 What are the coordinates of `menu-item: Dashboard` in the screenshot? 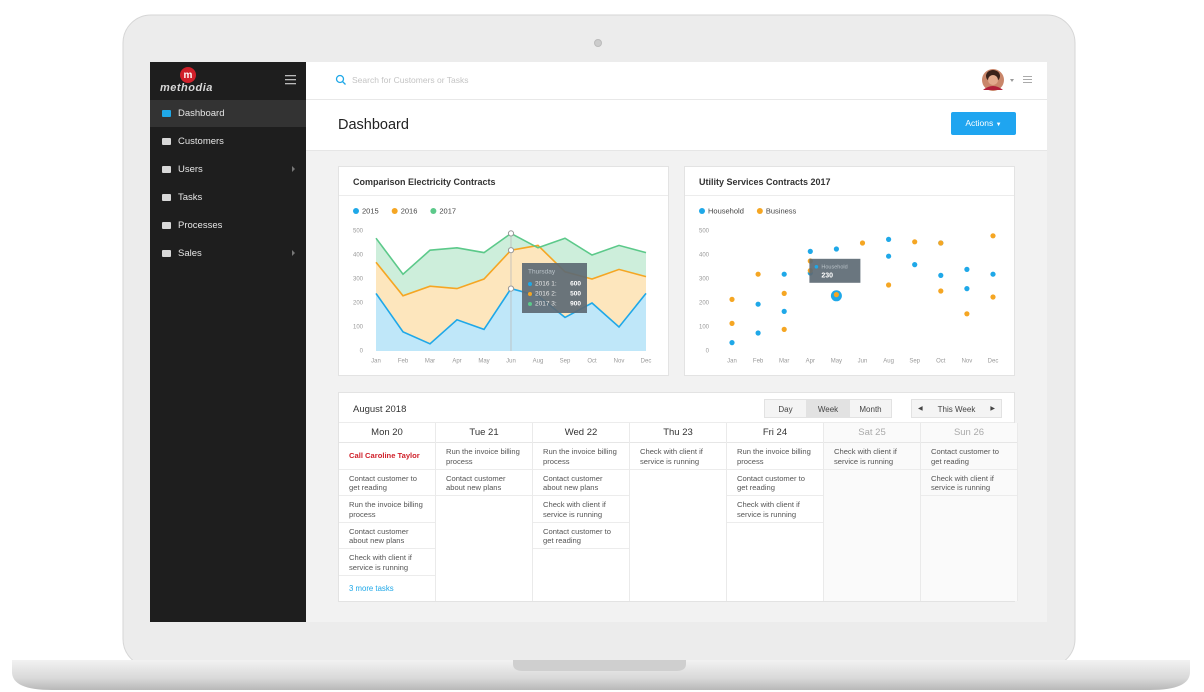 It's located at (228, 113).